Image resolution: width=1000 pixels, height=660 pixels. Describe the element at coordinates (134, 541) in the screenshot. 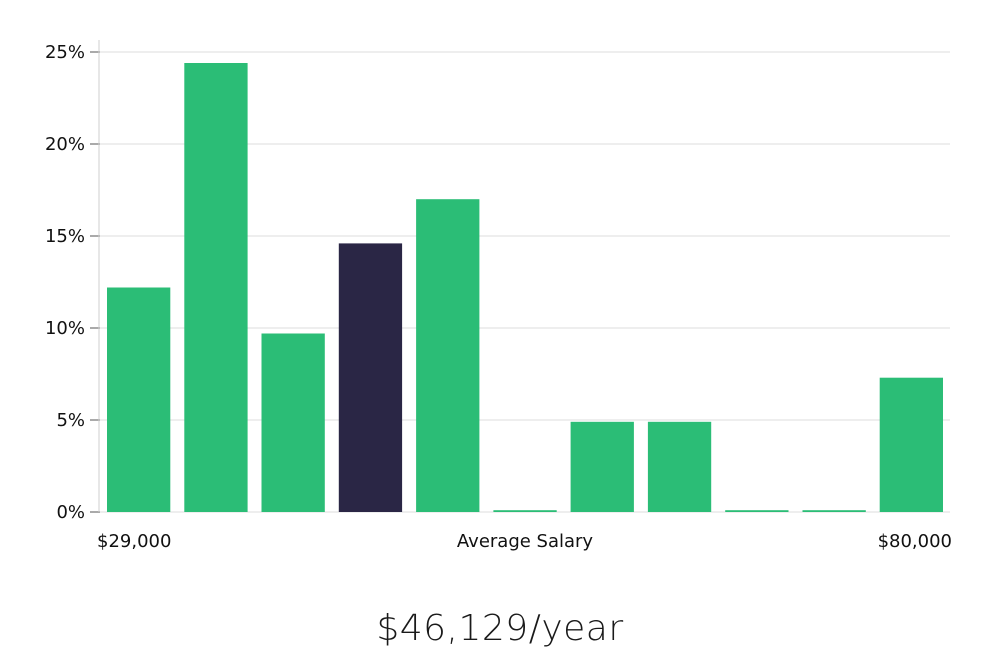

I see `x-min-label: $29,000` at that location.